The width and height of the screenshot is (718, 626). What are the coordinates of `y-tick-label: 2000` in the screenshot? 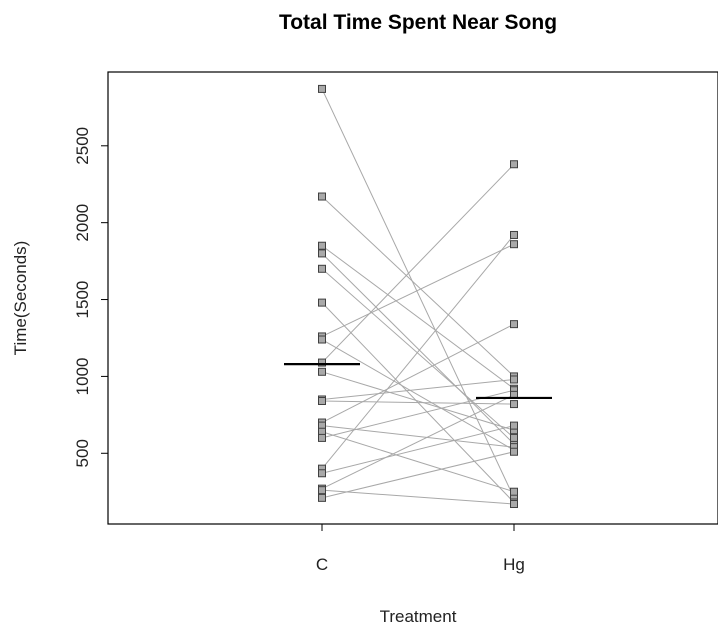 It's located at (82, 223).